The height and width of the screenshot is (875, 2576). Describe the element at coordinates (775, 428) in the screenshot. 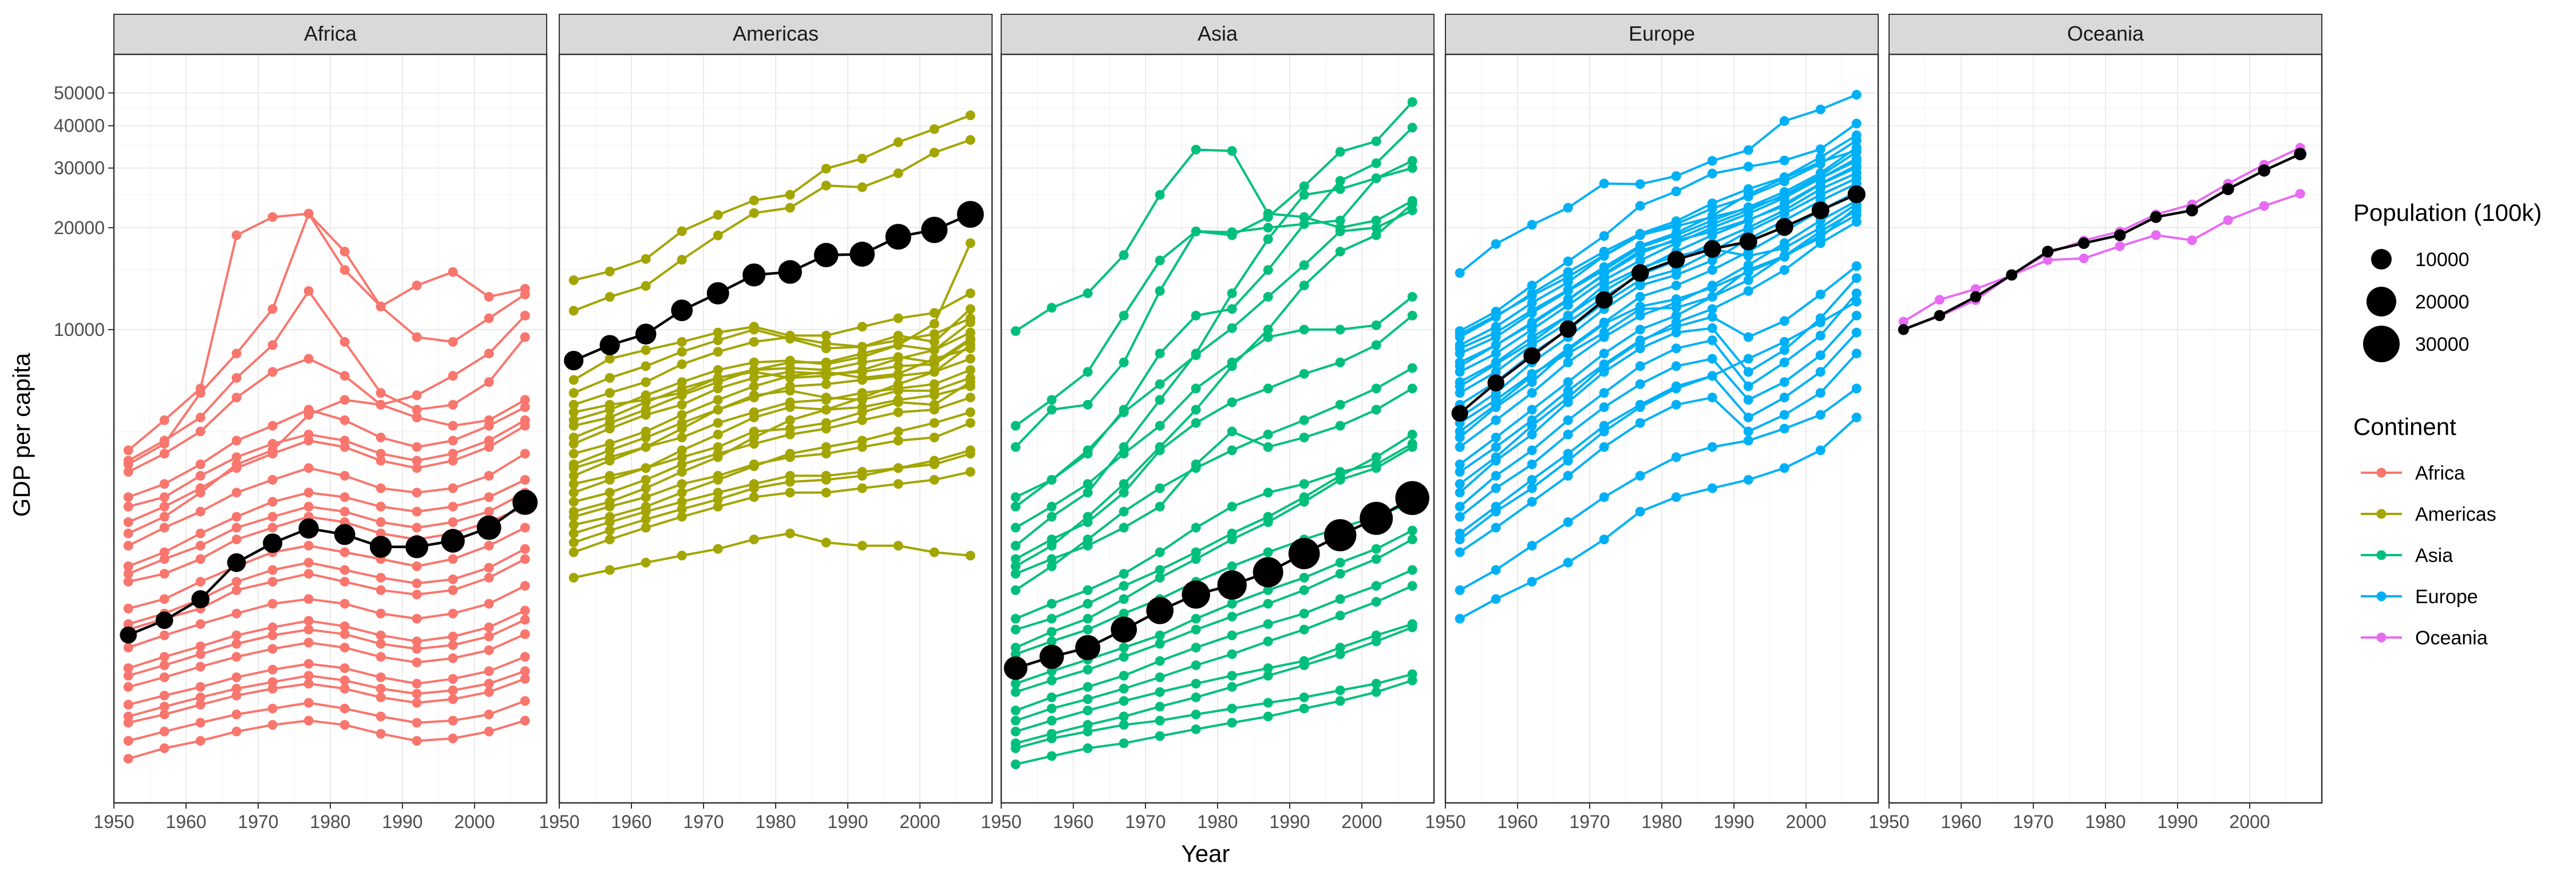

I see `gridlines` at that location.